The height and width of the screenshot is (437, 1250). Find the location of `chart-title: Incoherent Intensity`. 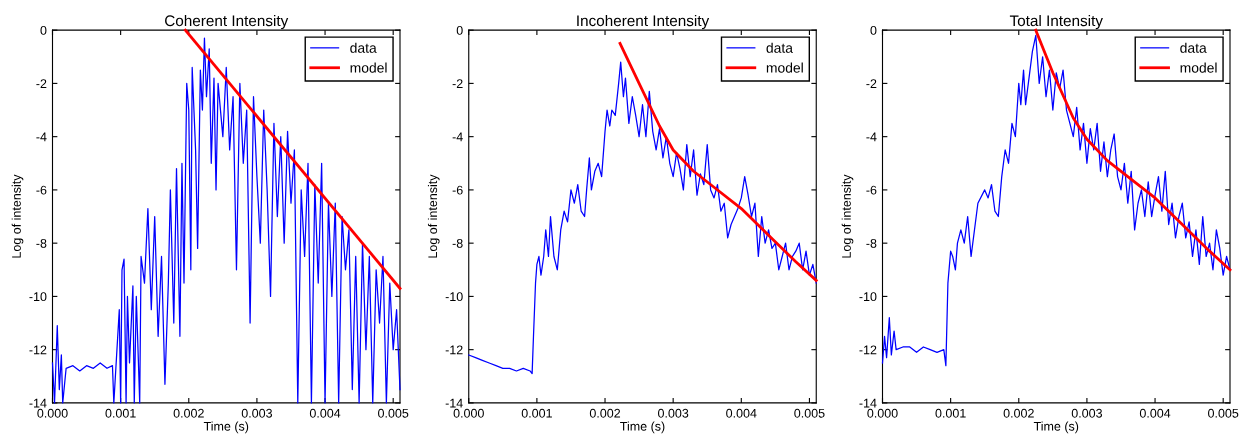

chart-title: Incoherent Intensity is located at coordinates (643, 22).